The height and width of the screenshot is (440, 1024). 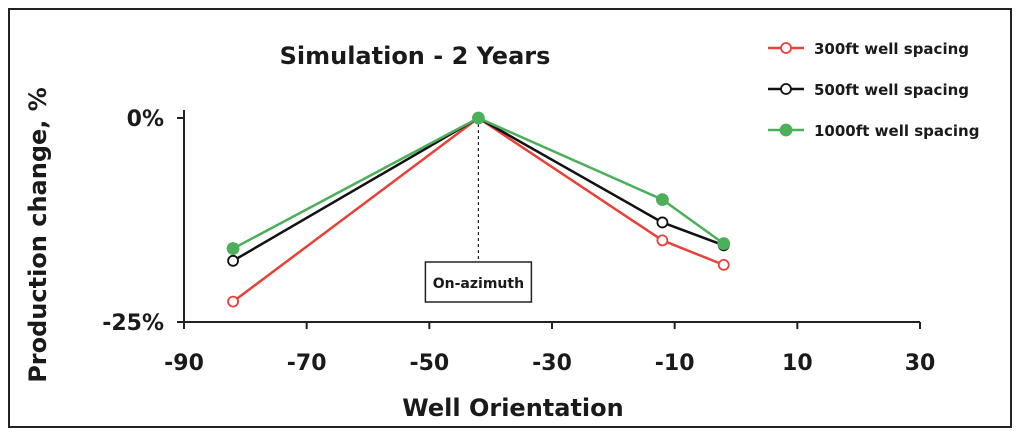 I want to click on chart-title: Simulation - 2 Years, so click(x=415, y=56).